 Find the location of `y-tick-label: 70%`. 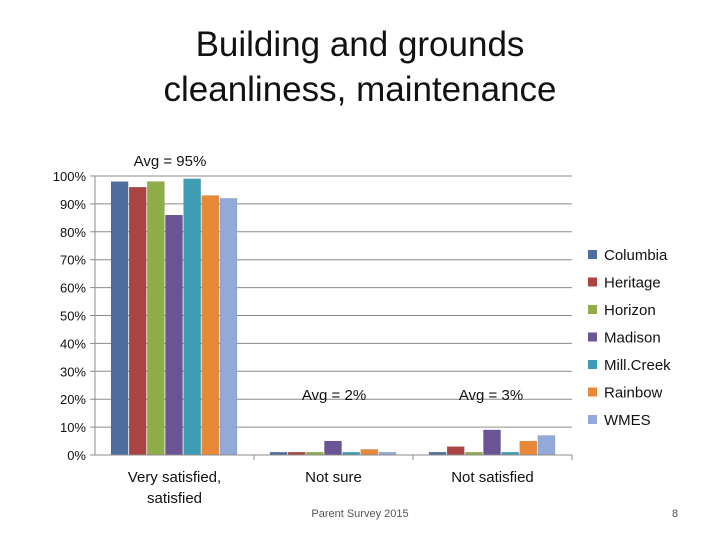

y-tick-label: 70% is located at coordinates (73, 260).